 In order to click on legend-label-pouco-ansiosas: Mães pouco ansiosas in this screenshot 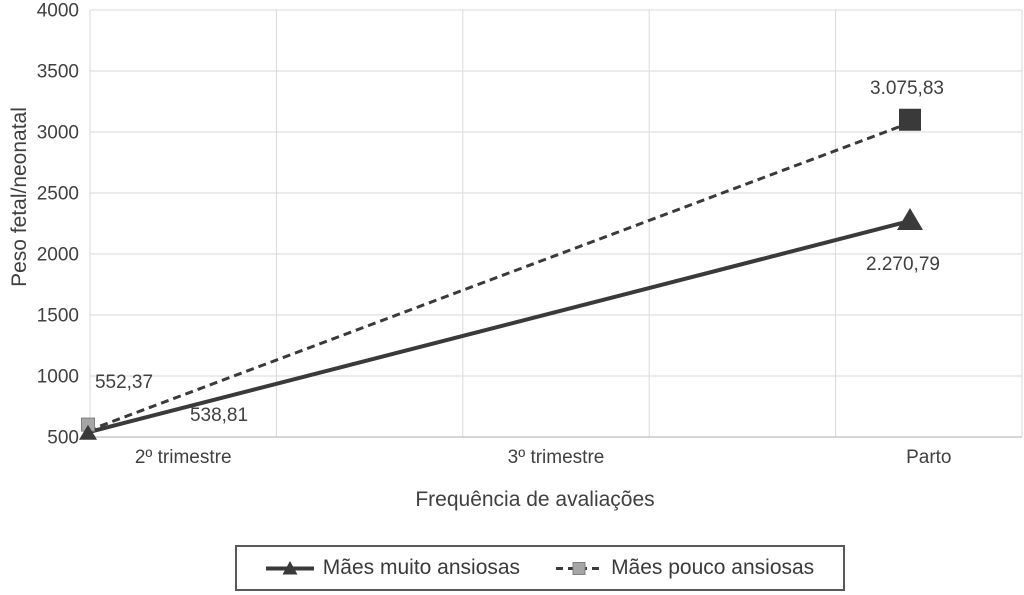, I will do `click(713, 567)`.